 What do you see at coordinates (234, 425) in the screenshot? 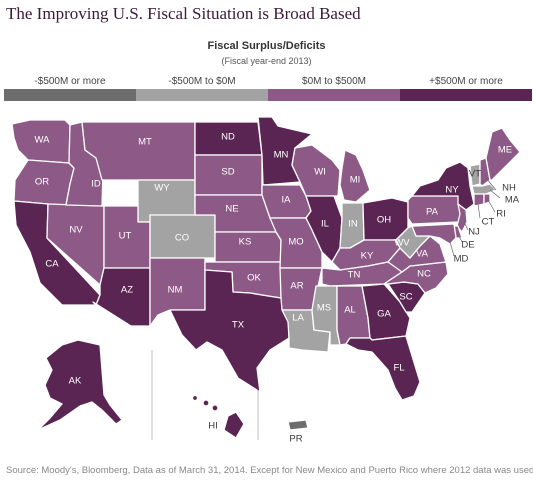
I see `state-HI` at bounding box center [234, 425].